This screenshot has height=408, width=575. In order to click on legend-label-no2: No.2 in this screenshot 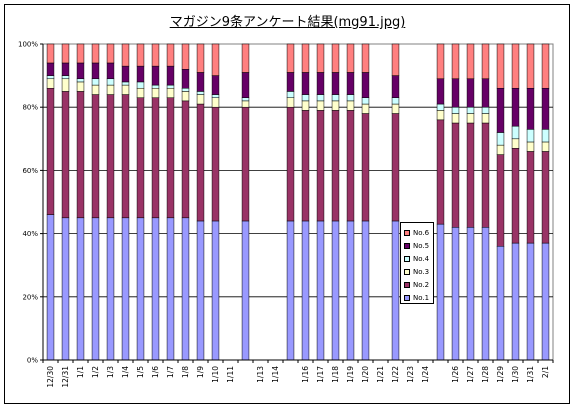, I will do `click(421, 284)`.